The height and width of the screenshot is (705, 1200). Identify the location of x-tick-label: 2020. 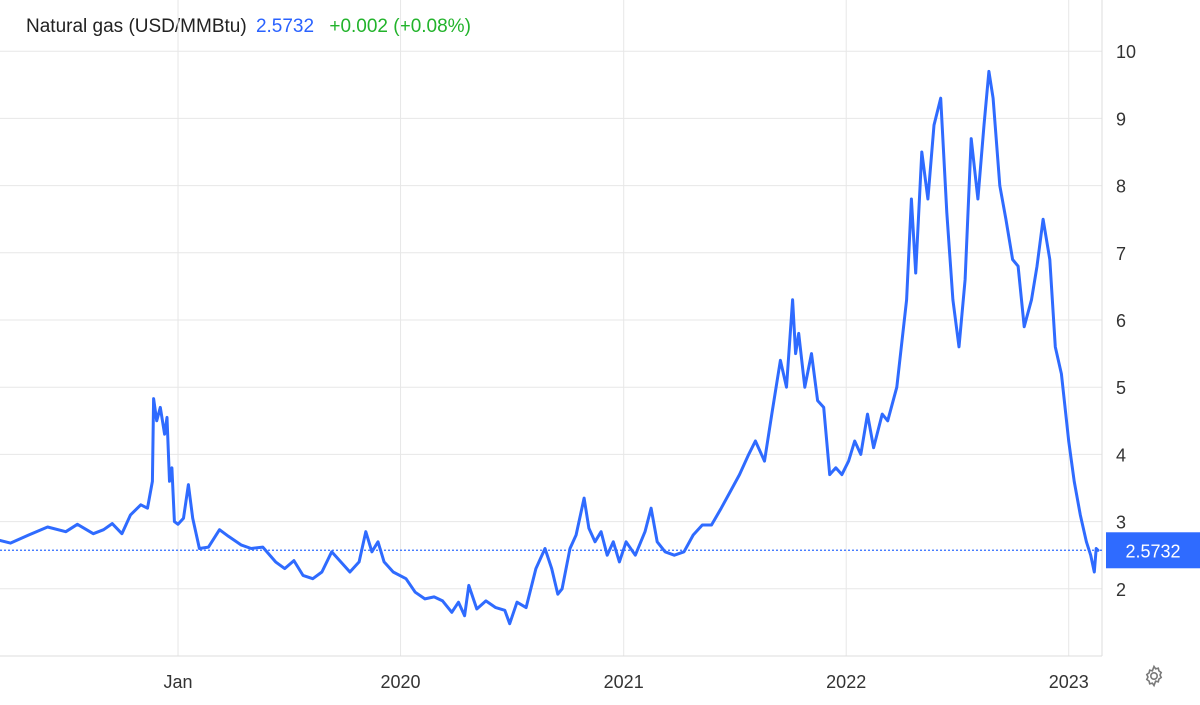
(401, 682).